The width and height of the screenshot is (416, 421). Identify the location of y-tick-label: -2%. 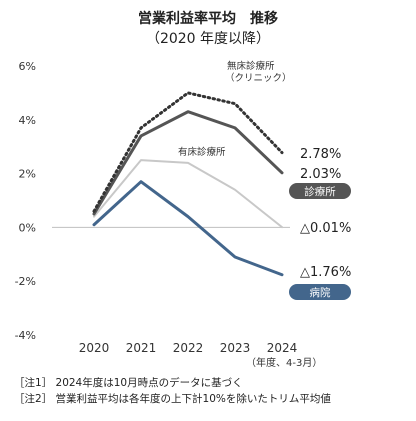
(25, 281).